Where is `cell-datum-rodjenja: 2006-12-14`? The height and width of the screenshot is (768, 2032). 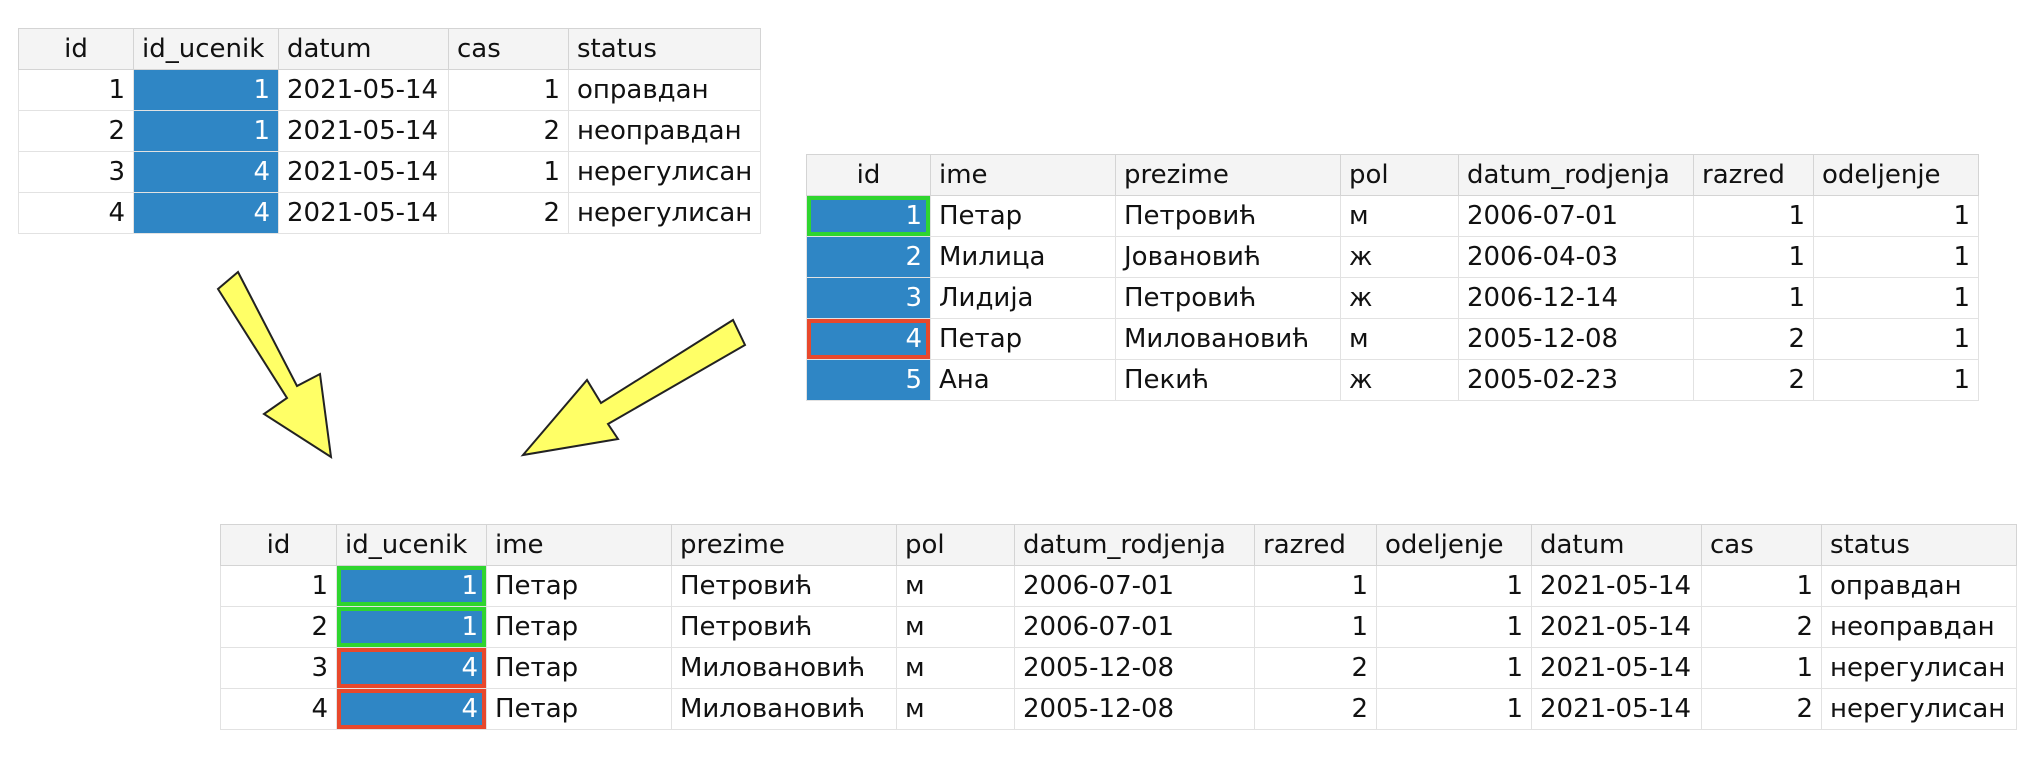 cell-datum-rodjenja: 2006-12-14 is located at coordinates (1576, 298).